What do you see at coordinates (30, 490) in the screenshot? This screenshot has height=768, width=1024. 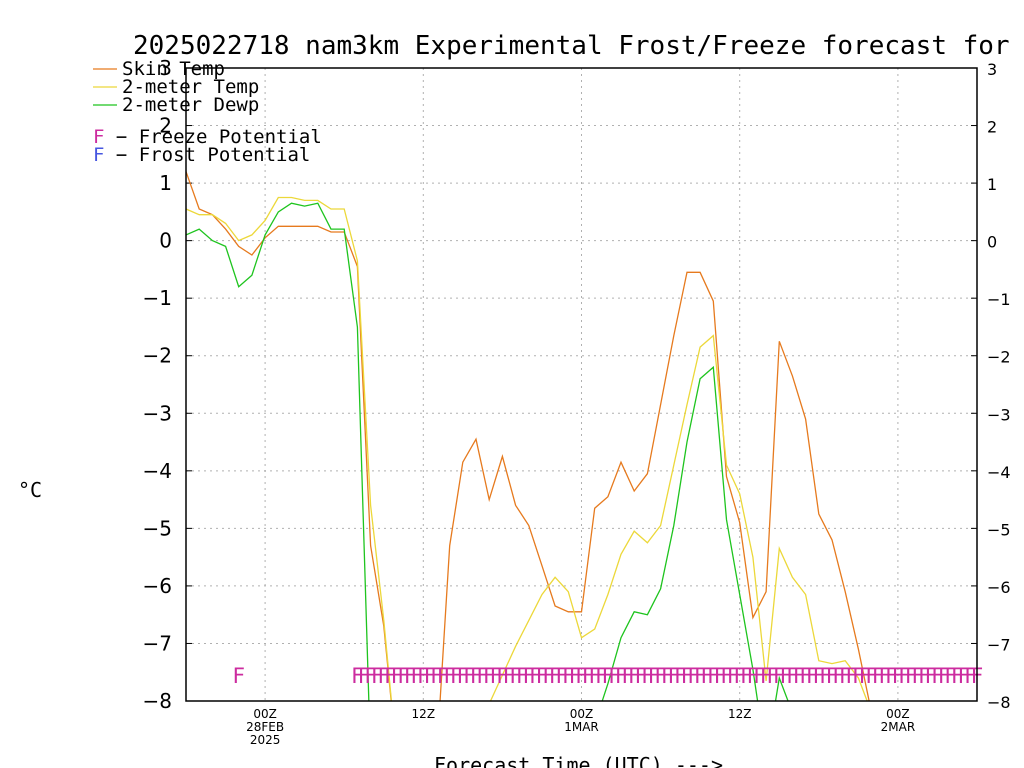 I see `y-axis-label: °C` at bounding box center [30, 490].